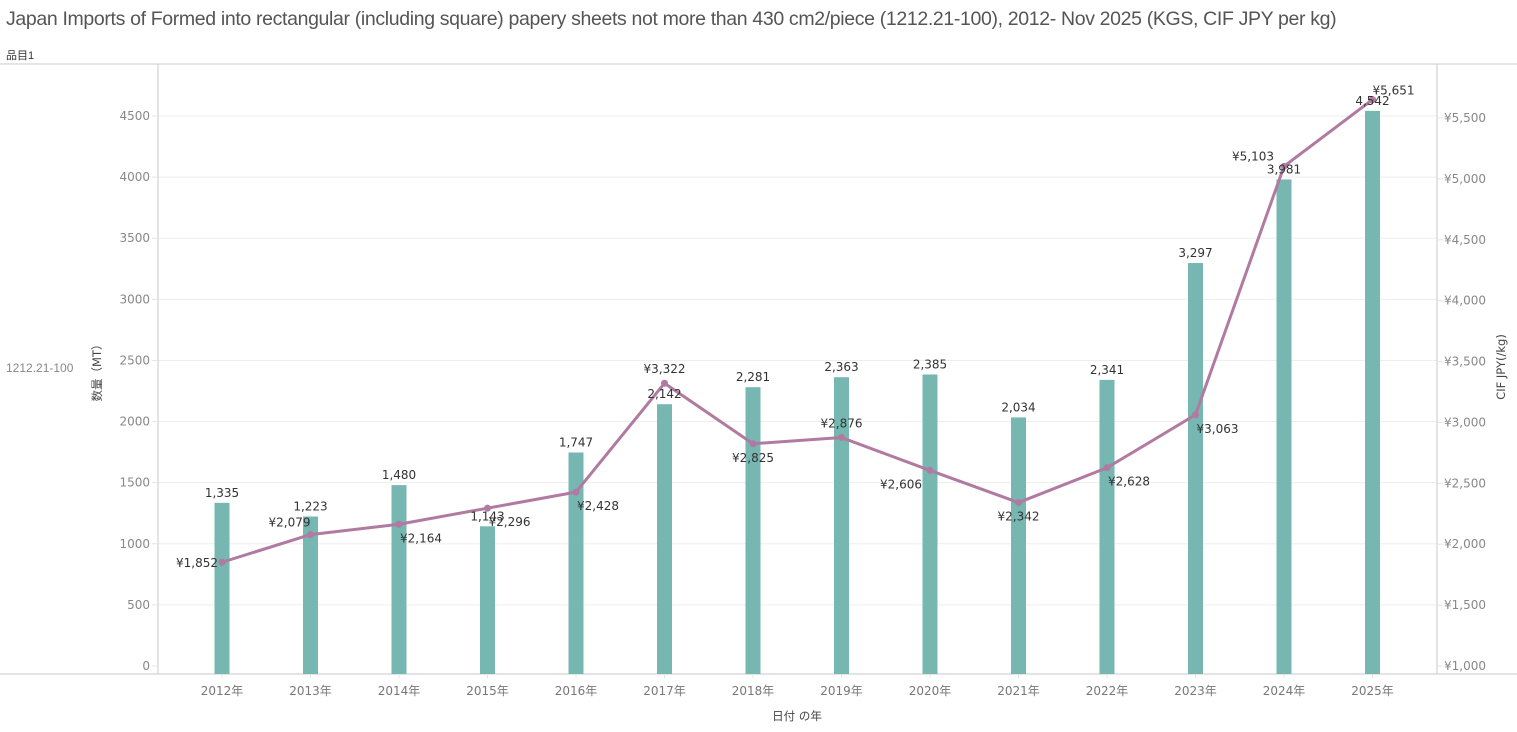 Image resolution: width=1517 pixels, height=732 pixels. What do you see at coordinates (797, 716) in the screenshot?
I see `x-axis-title: 日付 の年` at bounding box center [797, 716].